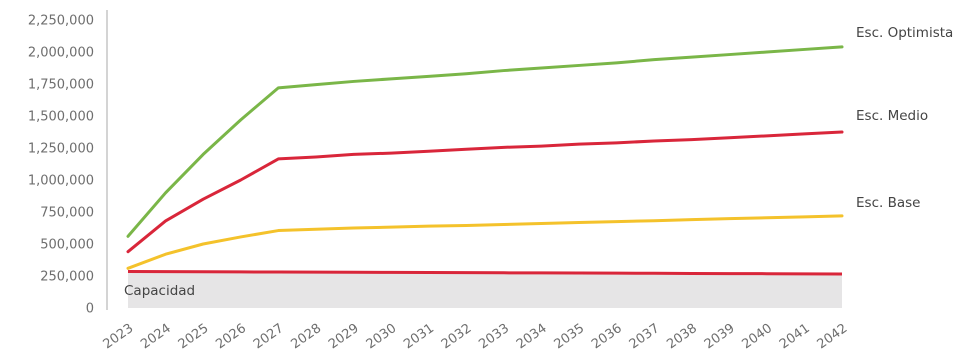 The width and height of the screenshot is (964, 364). I want to click on x-tick-label: 2026, so click(231, 336).